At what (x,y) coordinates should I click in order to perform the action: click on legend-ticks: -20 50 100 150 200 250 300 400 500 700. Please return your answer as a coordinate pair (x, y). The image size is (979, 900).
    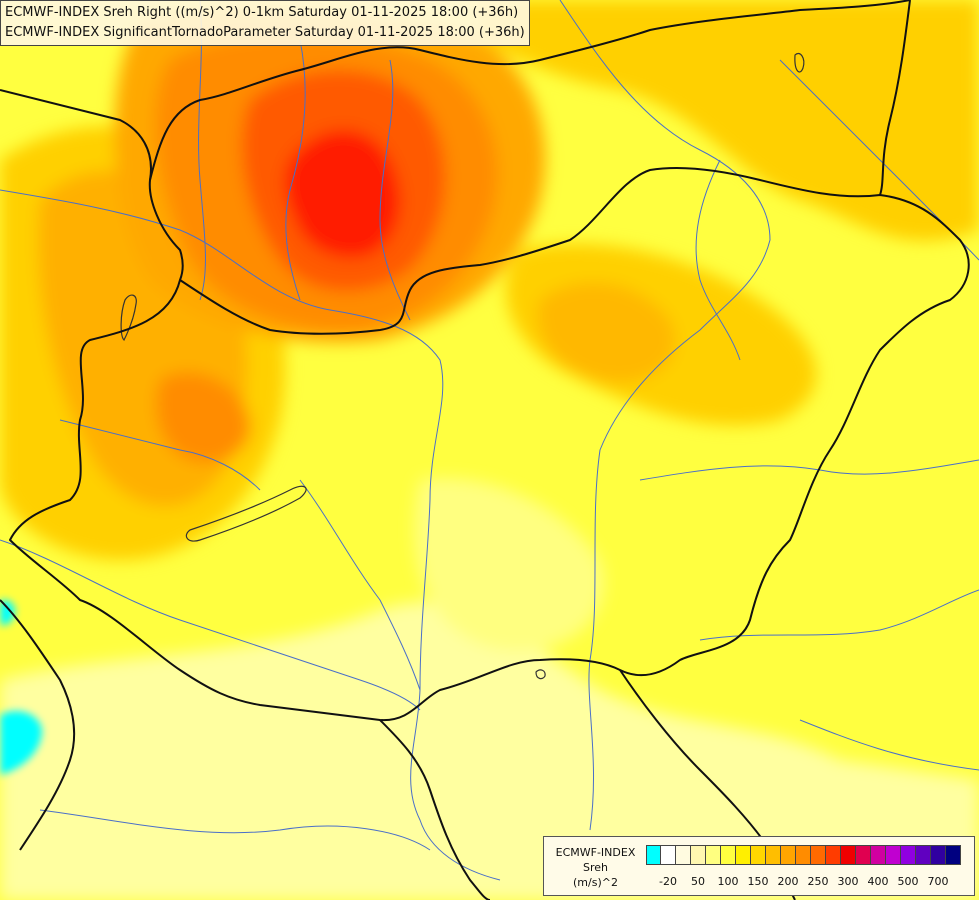
    Looking at the image, I should click on (811, 882).